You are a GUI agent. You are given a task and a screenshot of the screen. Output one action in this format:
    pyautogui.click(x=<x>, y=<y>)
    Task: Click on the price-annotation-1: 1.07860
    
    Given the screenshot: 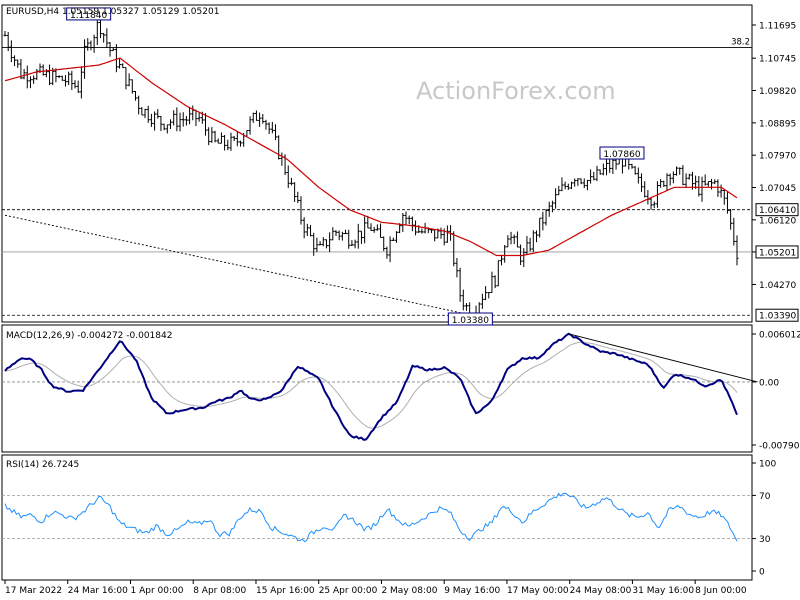 What is the action you would take?
    pyautogui.click(x=621, y=155)
    